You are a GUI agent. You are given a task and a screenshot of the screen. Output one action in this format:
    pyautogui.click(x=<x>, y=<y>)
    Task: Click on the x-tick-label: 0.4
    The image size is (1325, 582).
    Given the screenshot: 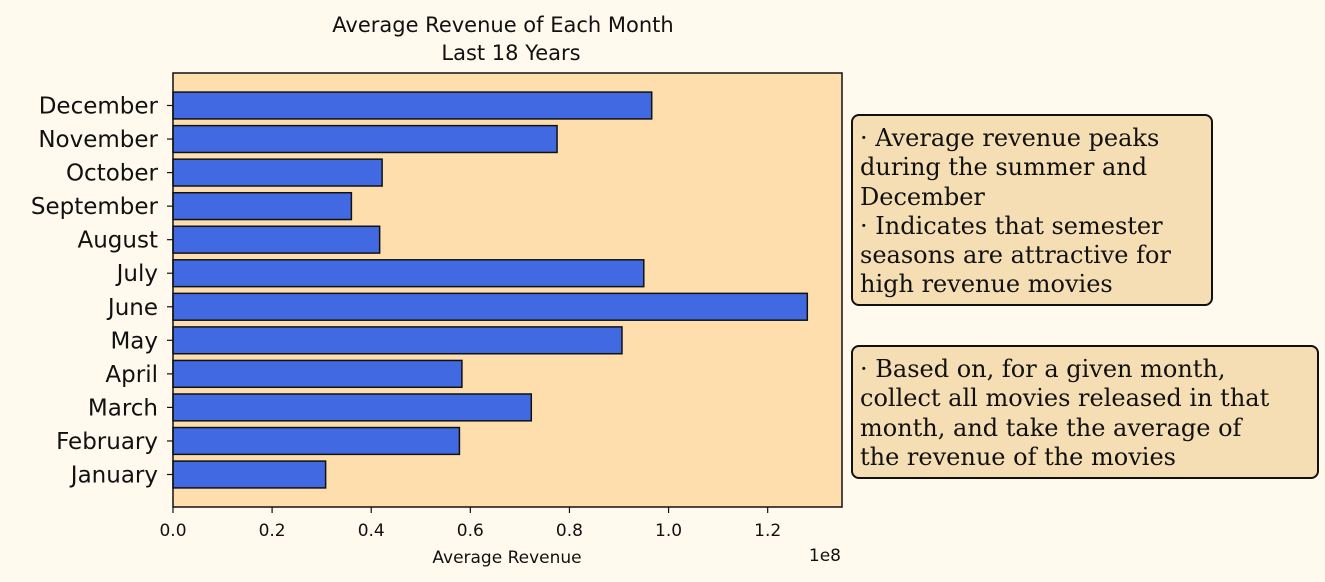 What is the action you would take?
    pyautogui.click(x=371, y=531)
    